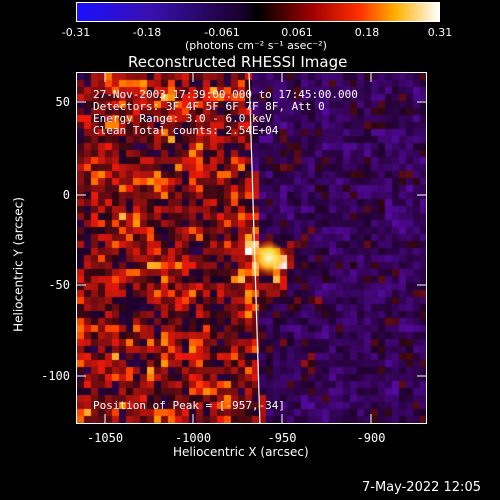 The image size is (500, 500). What do you see at coordinates (18, 264) in the screenshot?
I see `y-axis-label: Heliocentric Y (arcsec)` at bounding box center [18, 264].